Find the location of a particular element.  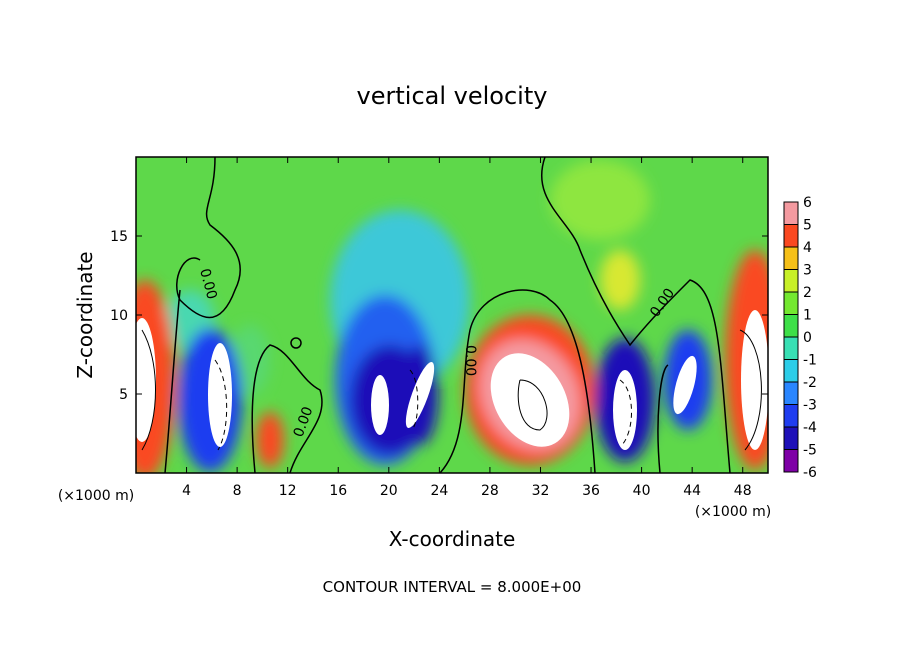

x-tick-label: 32 is located at coordinates (541, 491).